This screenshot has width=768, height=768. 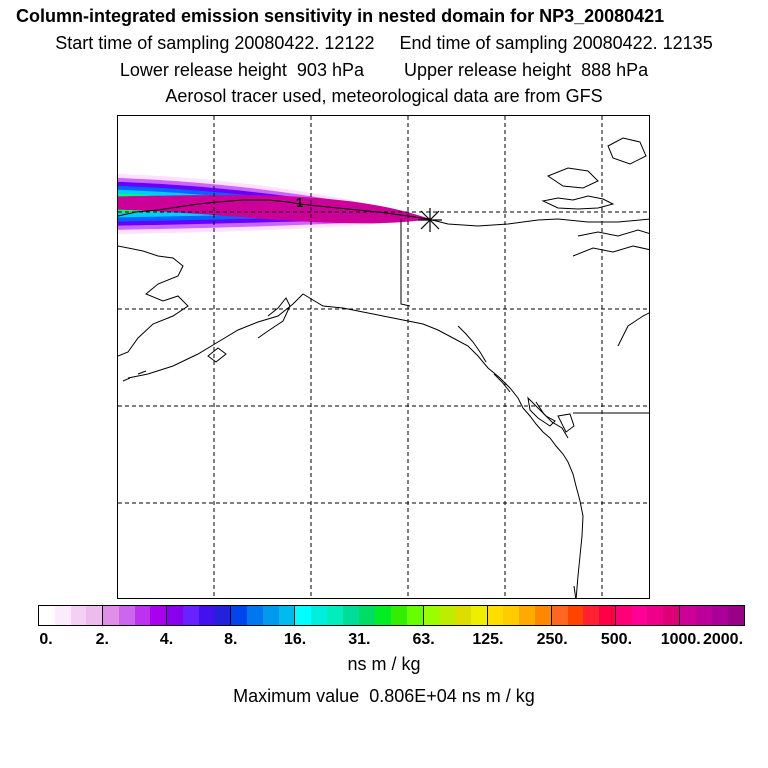 I want to click on colorbar-tick-label: 63., so click(x=423, y=639).